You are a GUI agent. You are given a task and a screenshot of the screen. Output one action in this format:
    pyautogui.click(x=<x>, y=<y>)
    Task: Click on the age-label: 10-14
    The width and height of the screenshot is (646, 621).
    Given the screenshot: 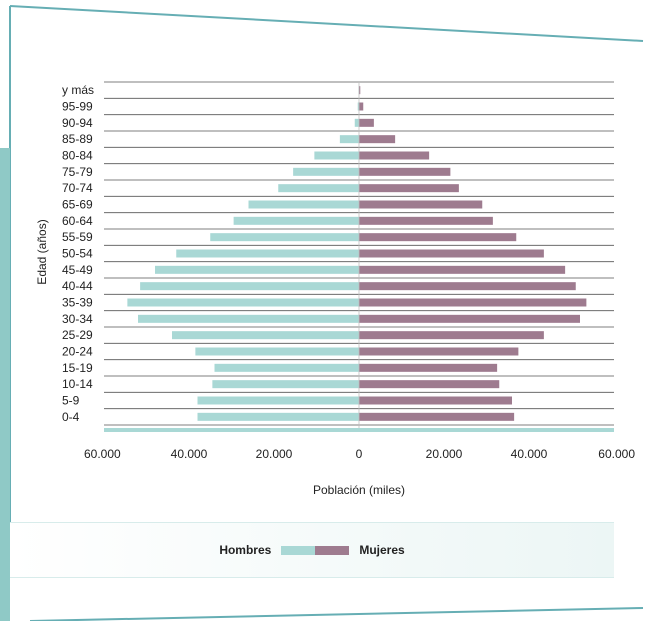 What is the action you would take?
    pyautogui.click(x=77, y=384)
    